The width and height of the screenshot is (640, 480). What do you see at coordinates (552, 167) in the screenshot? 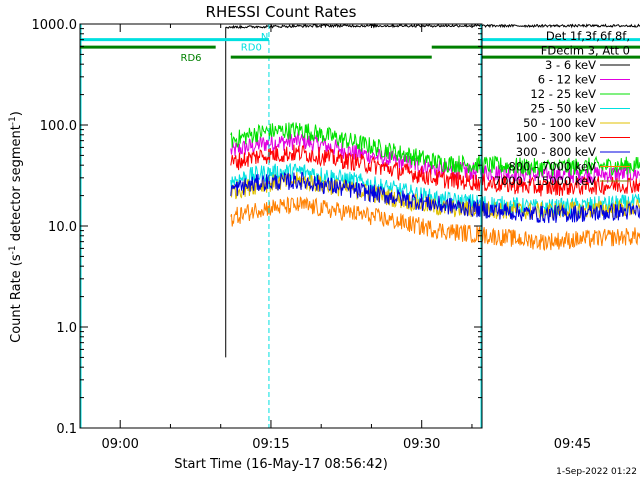
I see `legend-label: 800 - 7000 keV` at bounding box center [552, 167].